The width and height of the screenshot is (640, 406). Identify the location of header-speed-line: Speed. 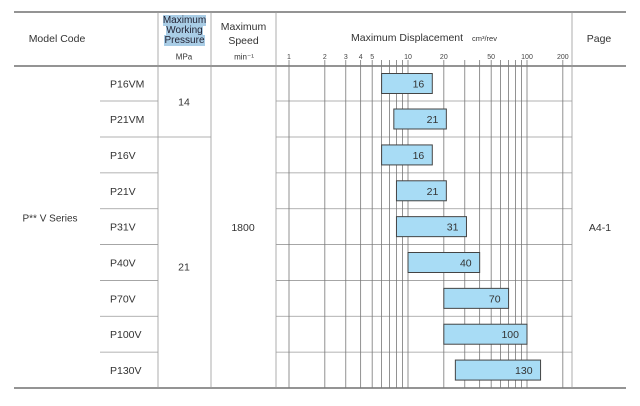
(243, 41).